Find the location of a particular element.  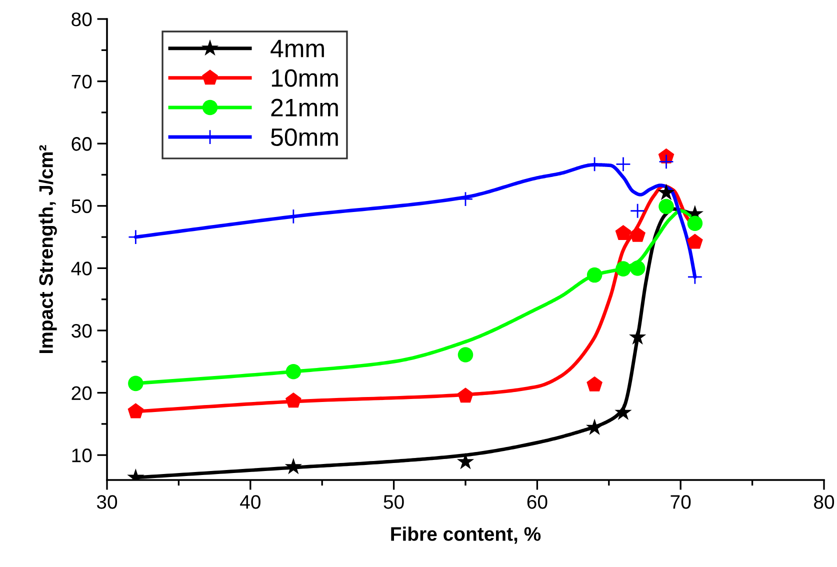

y-tick-label: 70 is located at coordinates (82, 81).